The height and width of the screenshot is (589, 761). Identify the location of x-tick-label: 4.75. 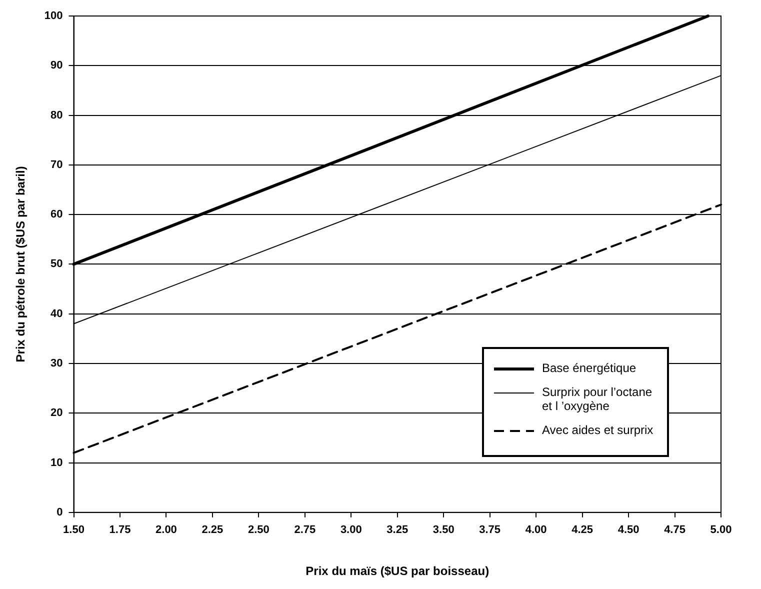
(675, 530).